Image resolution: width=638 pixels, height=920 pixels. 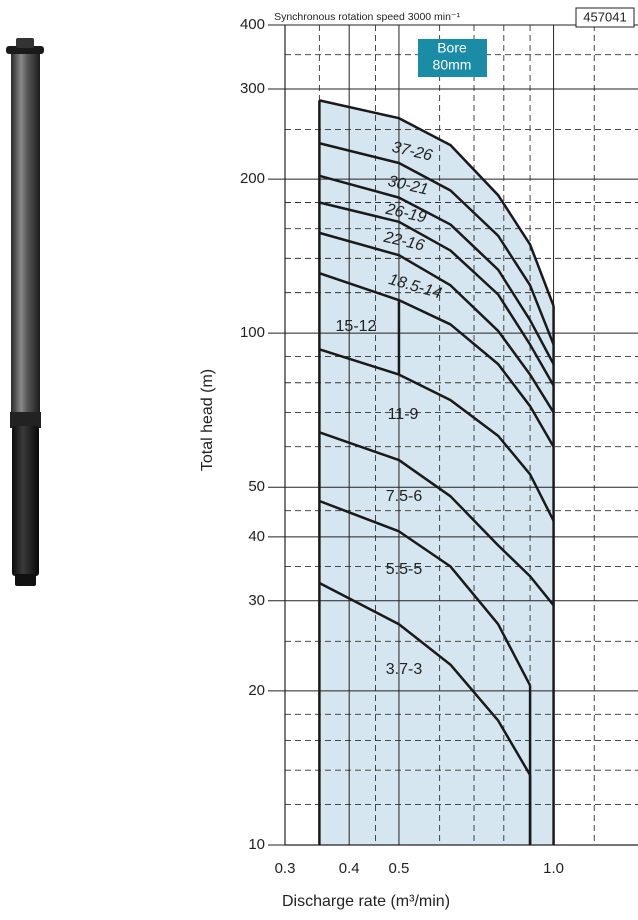 What do you see at coordinates (252, 24) in the screenshot?
I see `y-tick-label: 400` at bounding box center [252, 24].